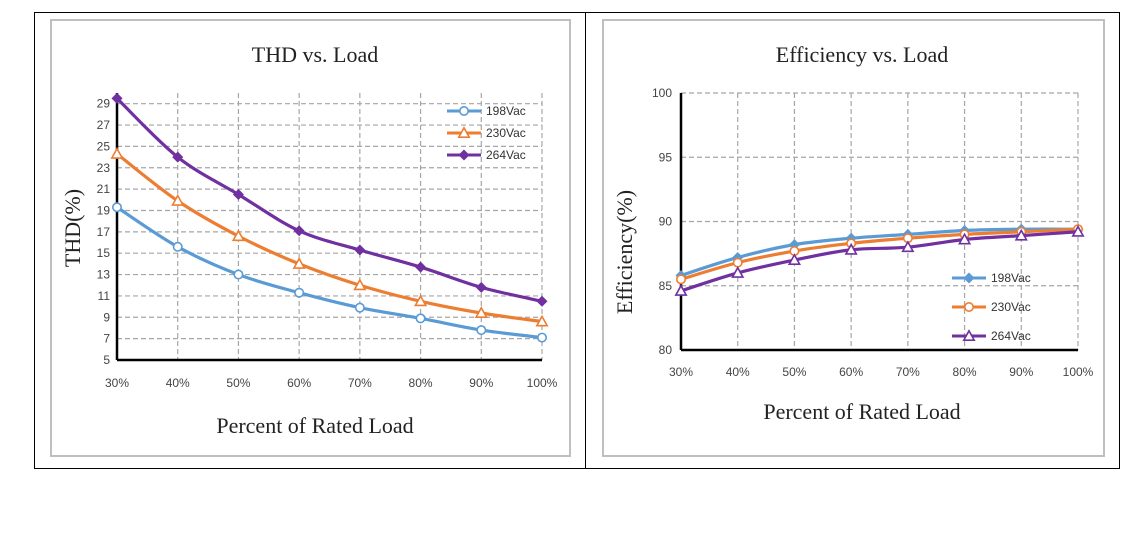 This screenshot has width=1143, height=534. What do you see at coordinates (1021, 372) in the screenshot?
I see `eff-xtick-label: 90%` at bounding box center [1021, 372].